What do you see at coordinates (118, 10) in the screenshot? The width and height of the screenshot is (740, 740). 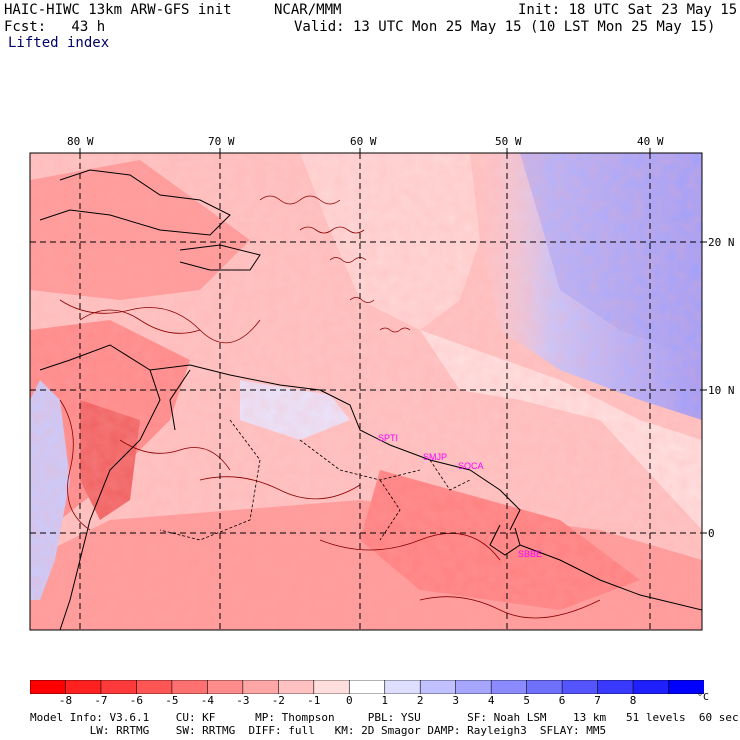 I see `model-title: HAIC-HIWC 13km ARW-GFS init` at bounding box center [118, 10].